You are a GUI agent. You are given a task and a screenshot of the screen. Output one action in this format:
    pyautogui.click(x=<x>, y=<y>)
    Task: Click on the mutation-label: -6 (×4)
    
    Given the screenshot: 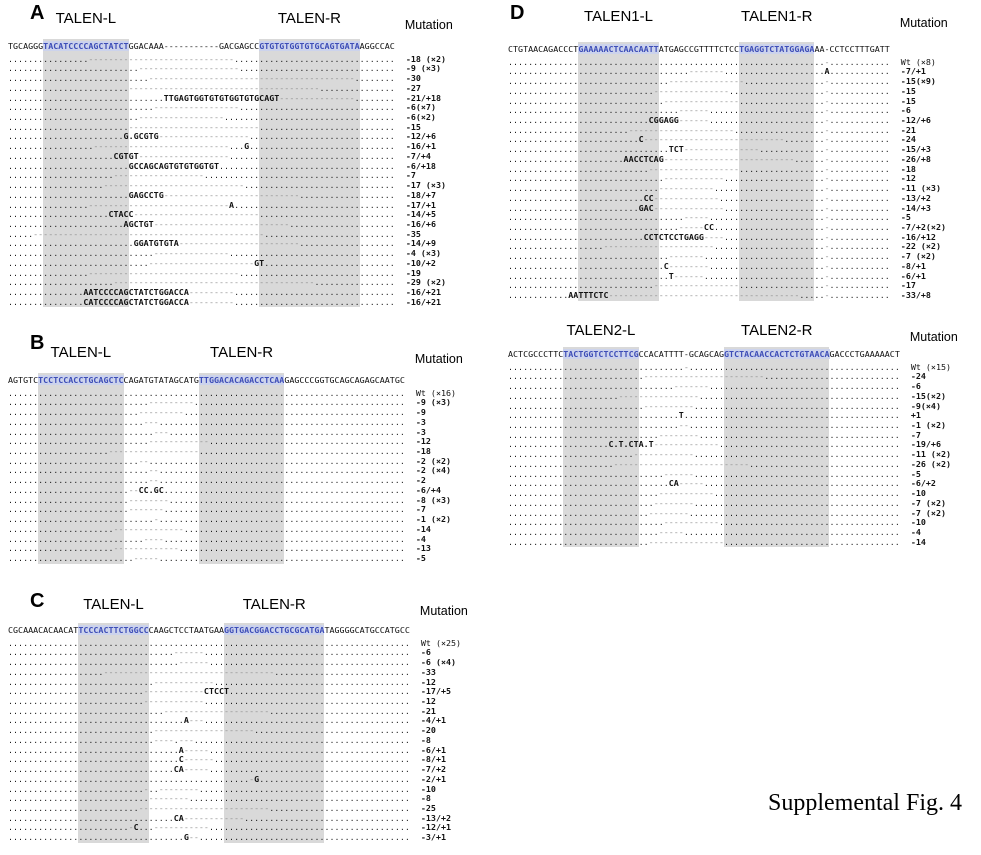 What is the action you would take?
    pyautogui.click(x=438, y=662)
    